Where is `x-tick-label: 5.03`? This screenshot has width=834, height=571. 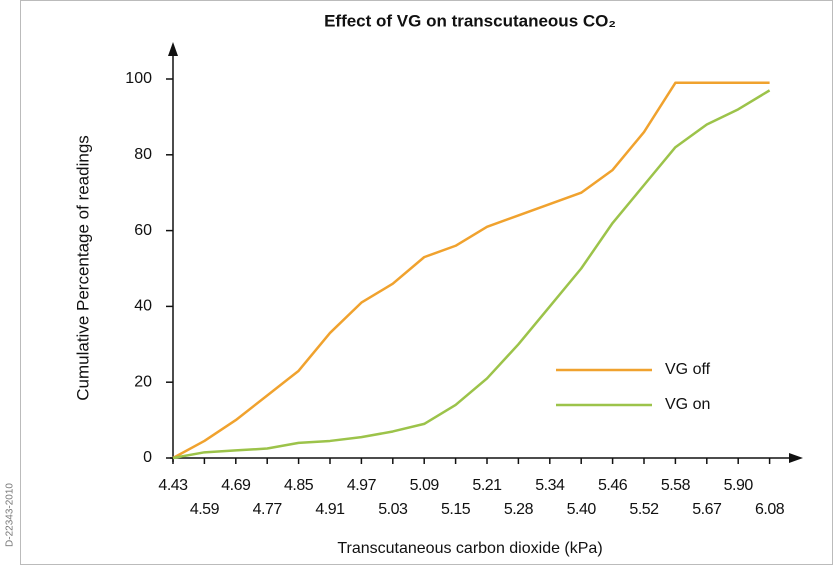 x-tick-label: 5.03 is located at coordinates (393, 509).